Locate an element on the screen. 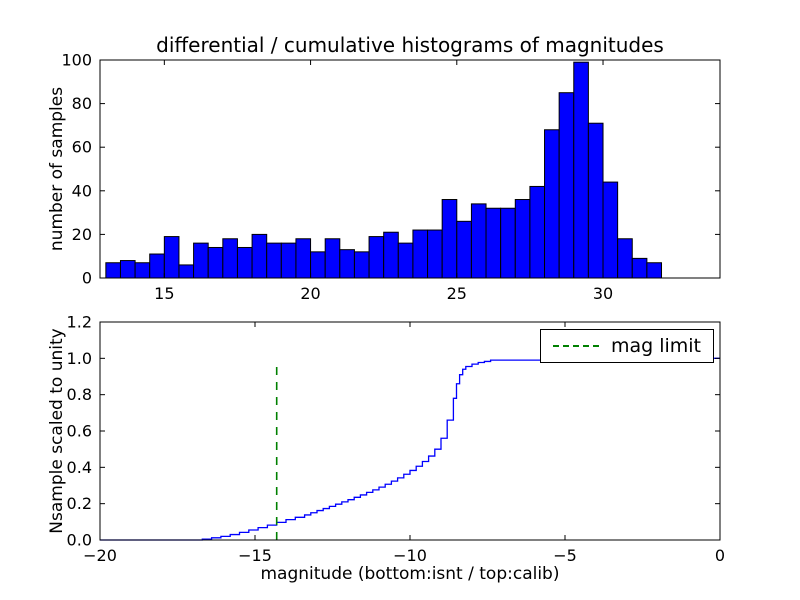 Image resolution: width=800 pixels, height=600 pixels. x-tick-label: 25 is located at coordinates (457, 293).